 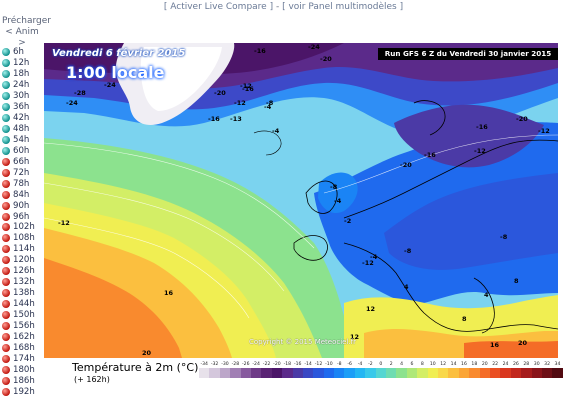 I want to click on scale-value: 34, so click(x=557, y=364).